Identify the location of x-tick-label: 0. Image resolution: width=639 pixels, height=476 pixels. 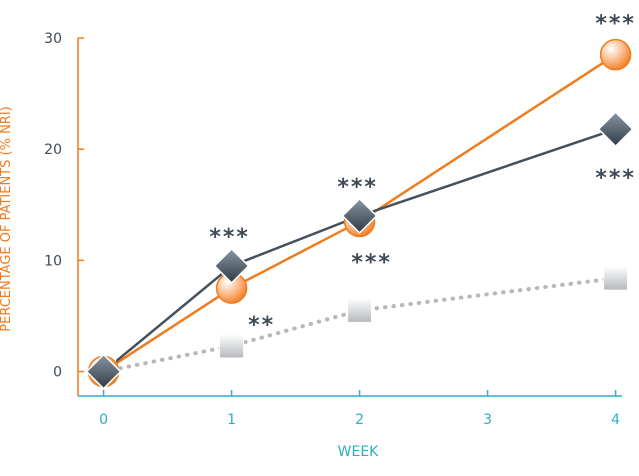
(103, 420).